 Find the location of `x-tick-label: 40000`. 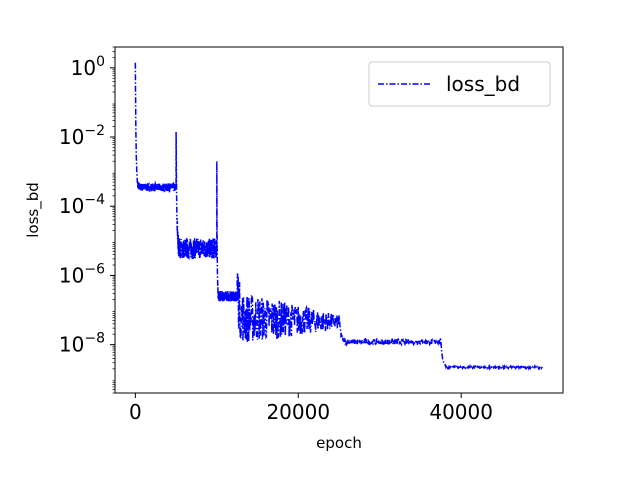

x-tick-label: 40000 is located at coordinates (461, 412).